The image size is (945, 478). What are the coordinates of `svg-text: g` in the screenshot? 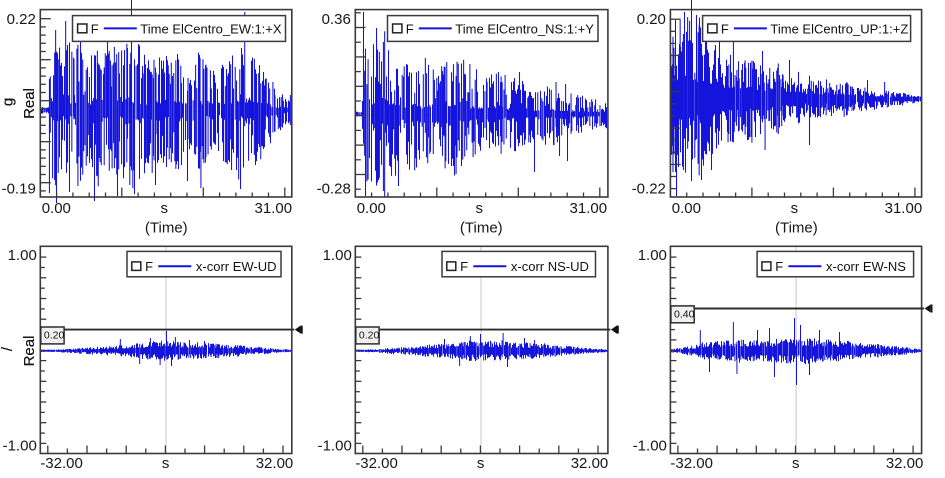 It's located at (8, 102).